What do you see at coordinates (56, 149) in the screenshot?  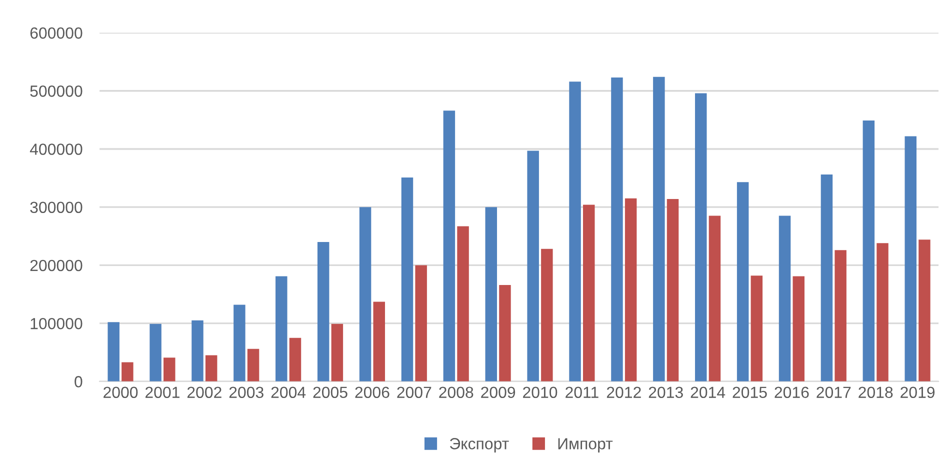 I see `y-tick-label: 400000` at bounding box center [56, 149].